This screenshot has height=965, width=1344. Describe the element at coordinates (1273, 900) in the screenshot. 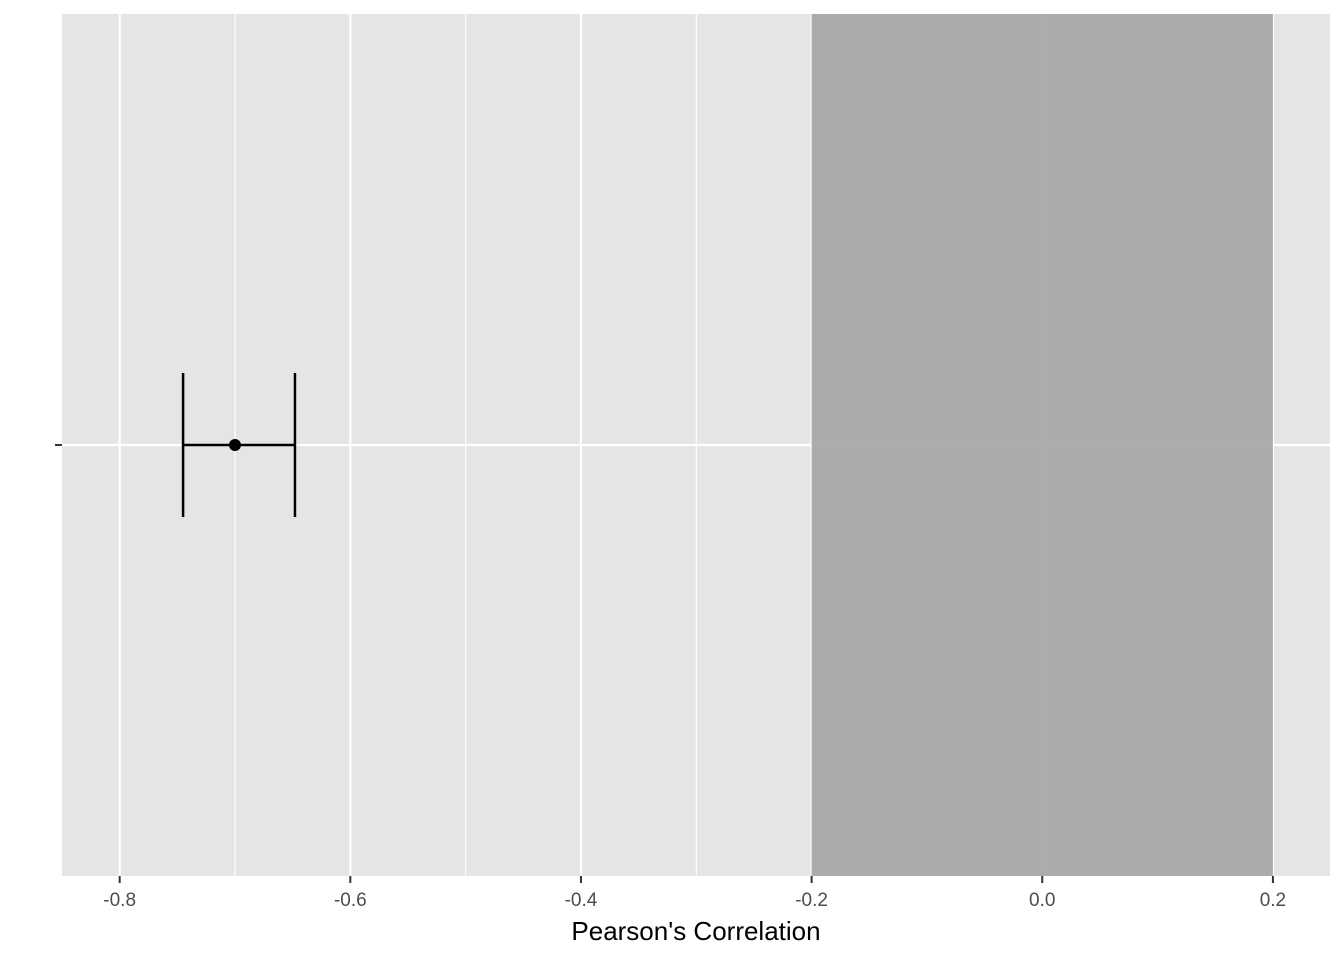

I see `x-tick-label: 0.2` at that location.